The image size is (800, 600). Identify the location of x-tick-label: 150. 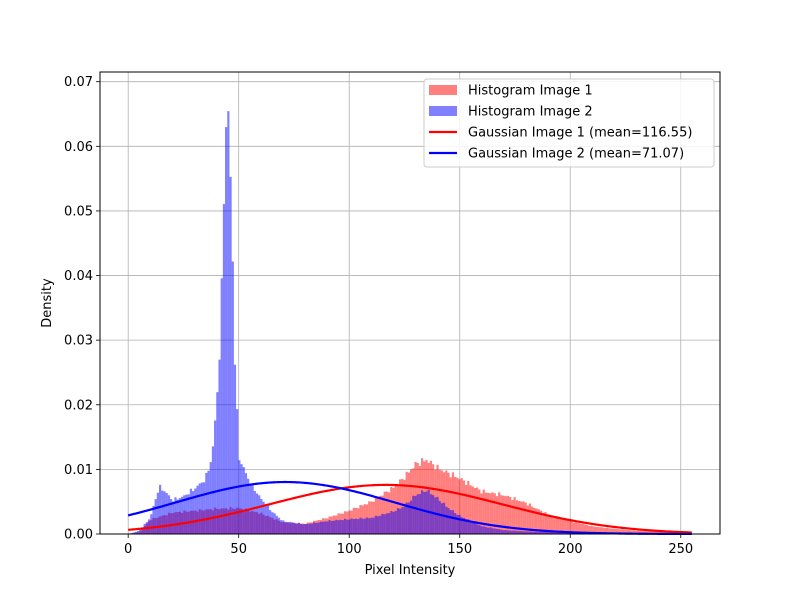
(459, 549).